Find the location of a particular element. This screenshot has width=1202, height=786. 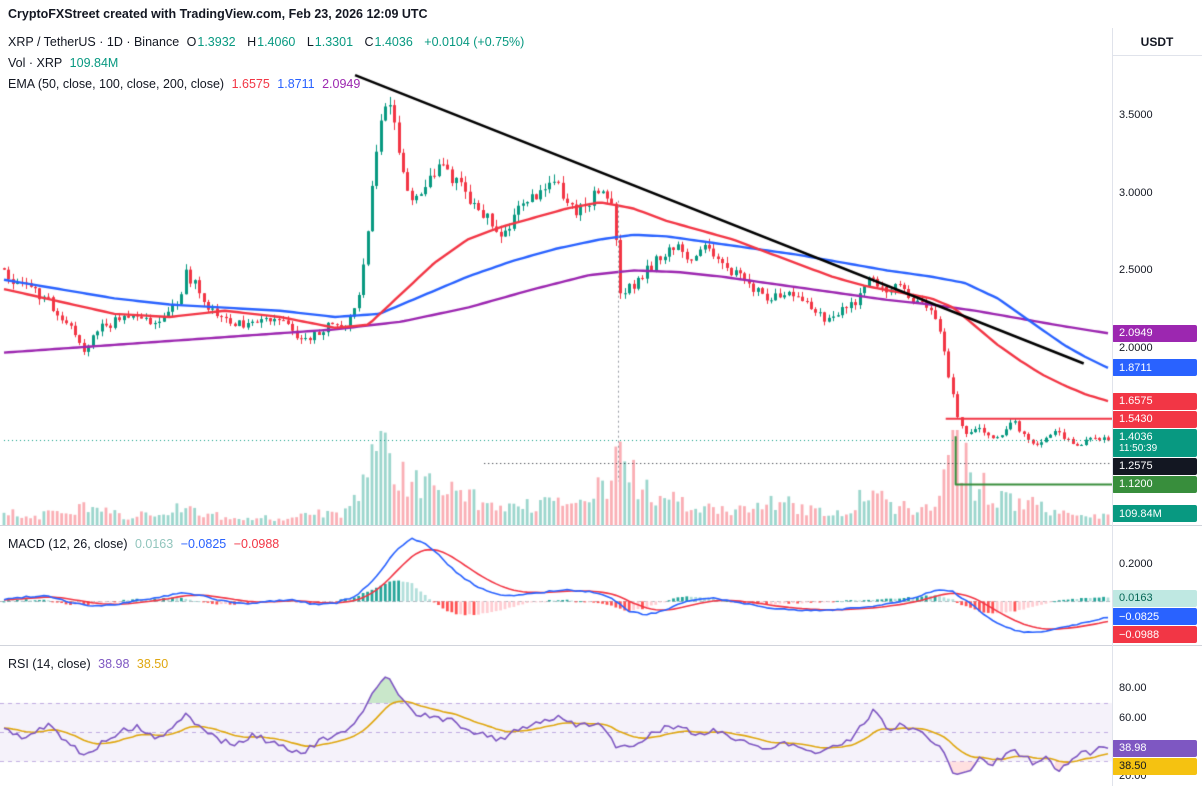

axis-price-badge: 1.8711 is located at coordinates (1154, 368).